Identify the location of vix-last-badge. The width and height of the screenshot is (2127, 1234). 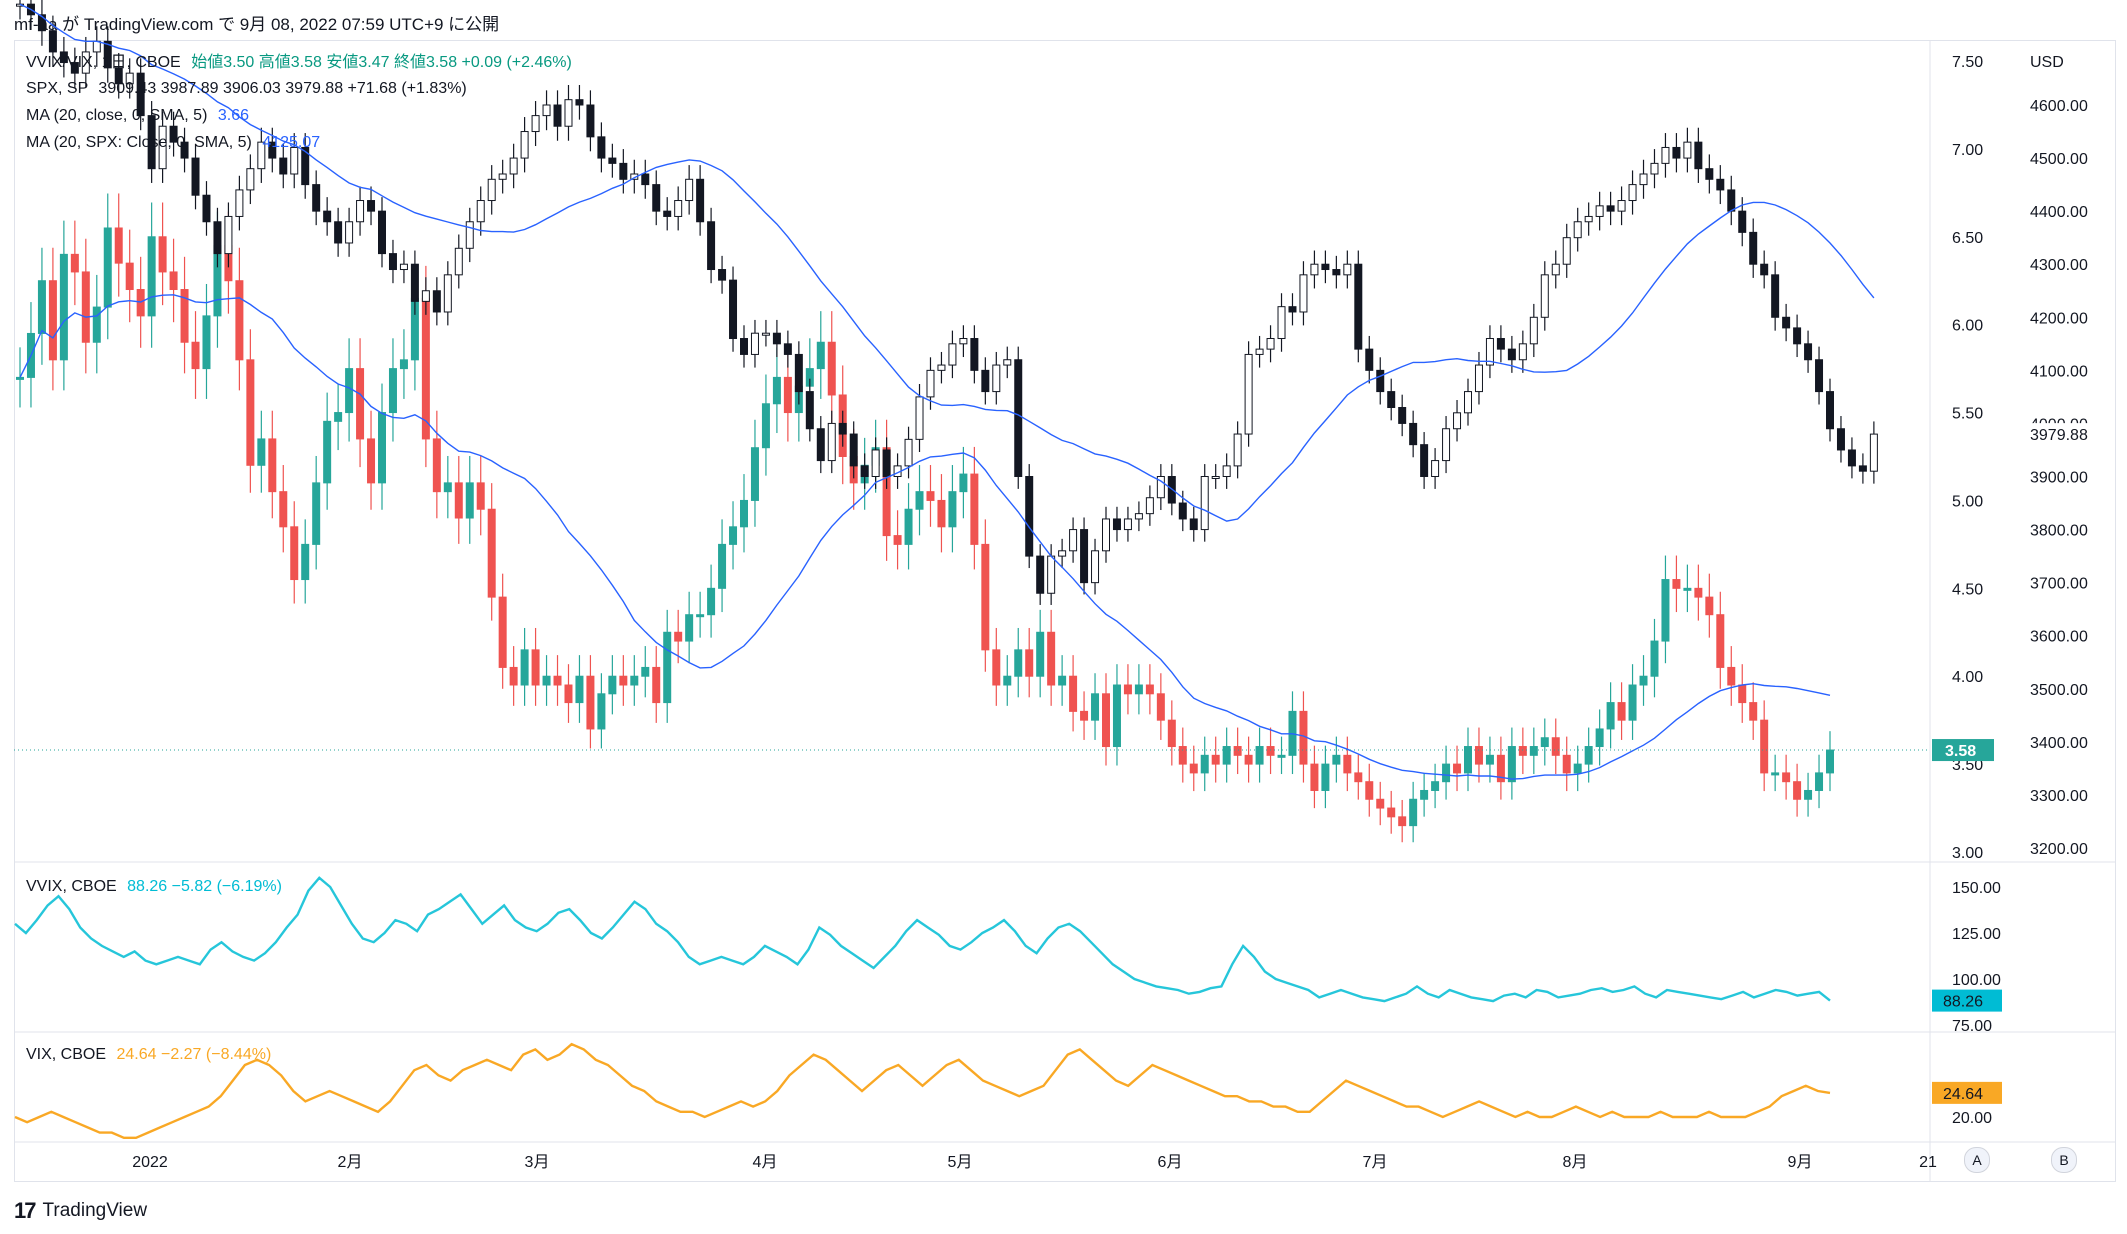
(1967, 1092).